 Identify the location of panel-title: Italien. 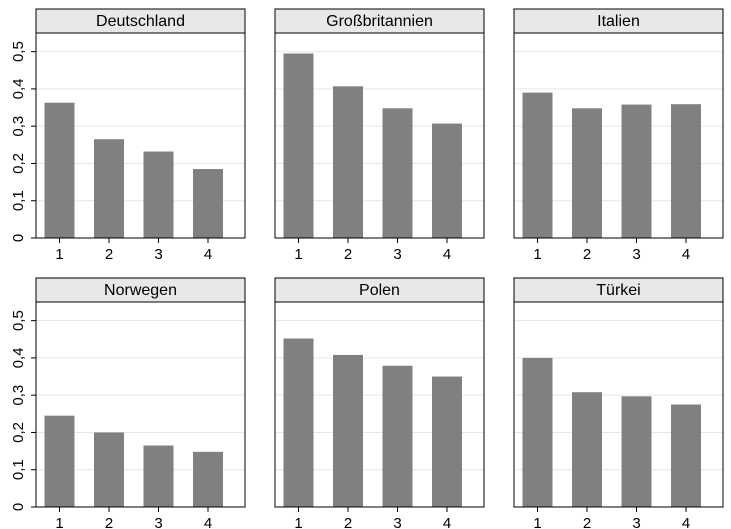
(618, 21).